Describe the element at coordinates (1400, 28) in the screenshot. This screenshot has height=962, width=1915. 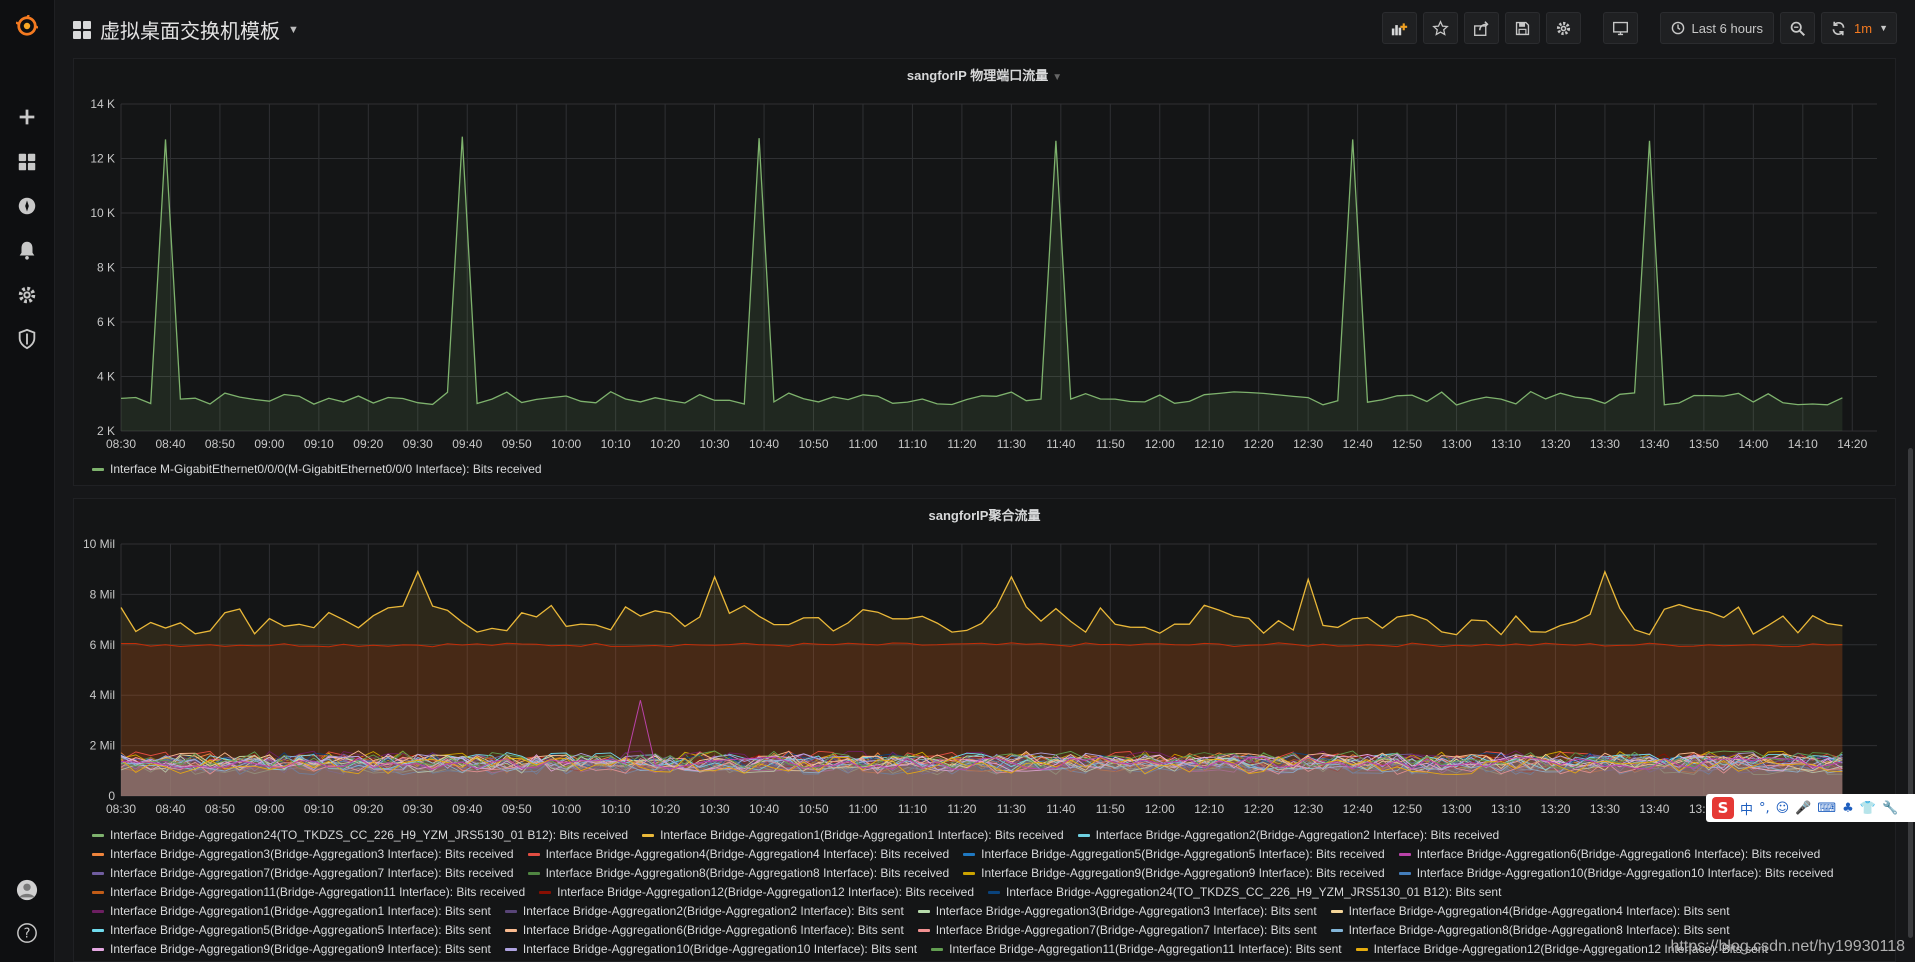
I see `add-panel-button` at that location.